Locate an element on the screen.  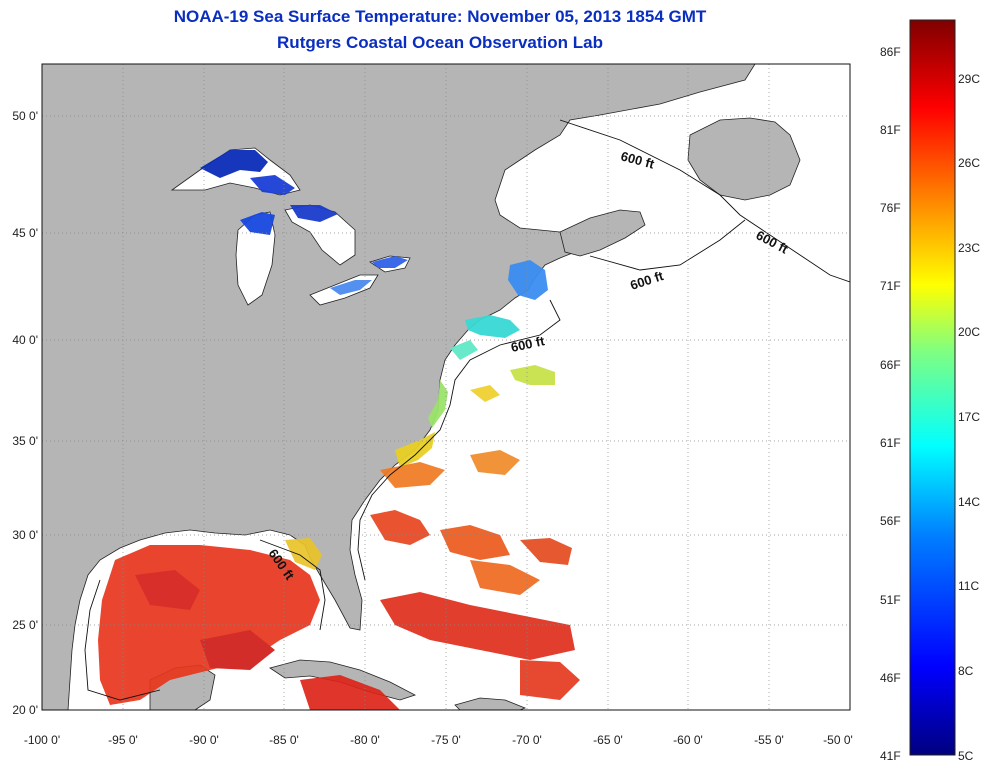
lon-tick-label: -60 0' is located at coordinates (688, 740).